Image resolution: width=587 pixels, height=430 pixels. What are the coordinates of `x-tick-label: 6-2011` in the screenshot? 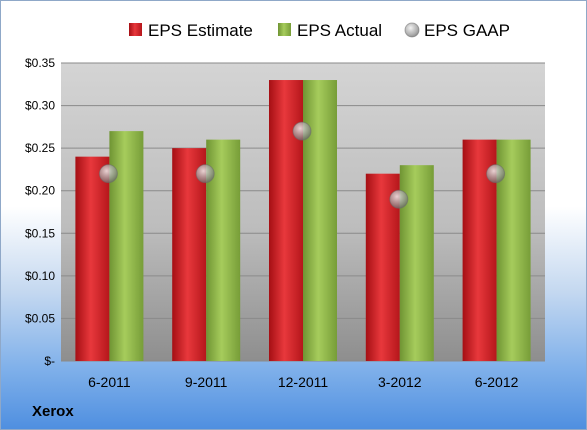 It's located at (109, 382).